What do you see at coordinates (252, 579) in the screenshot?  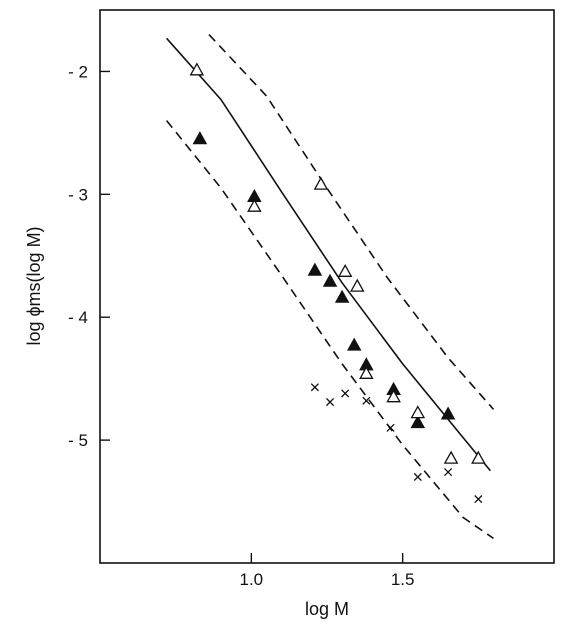 I see `x-tick-label: 1.0` at bounding box center [252, 579].